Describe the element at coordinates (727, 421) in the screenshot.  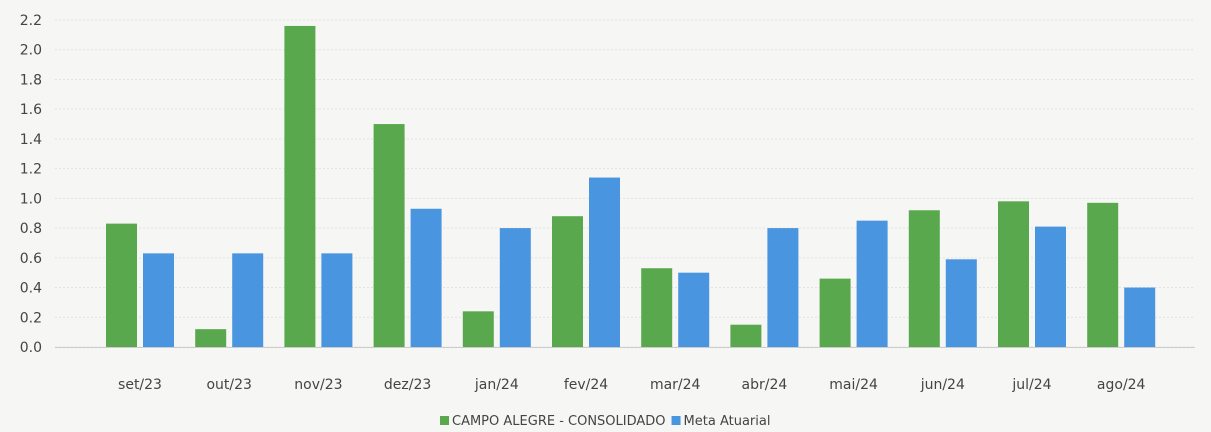
I see `legend-label-meta-atuarial: Meta Atuarial` at that location.